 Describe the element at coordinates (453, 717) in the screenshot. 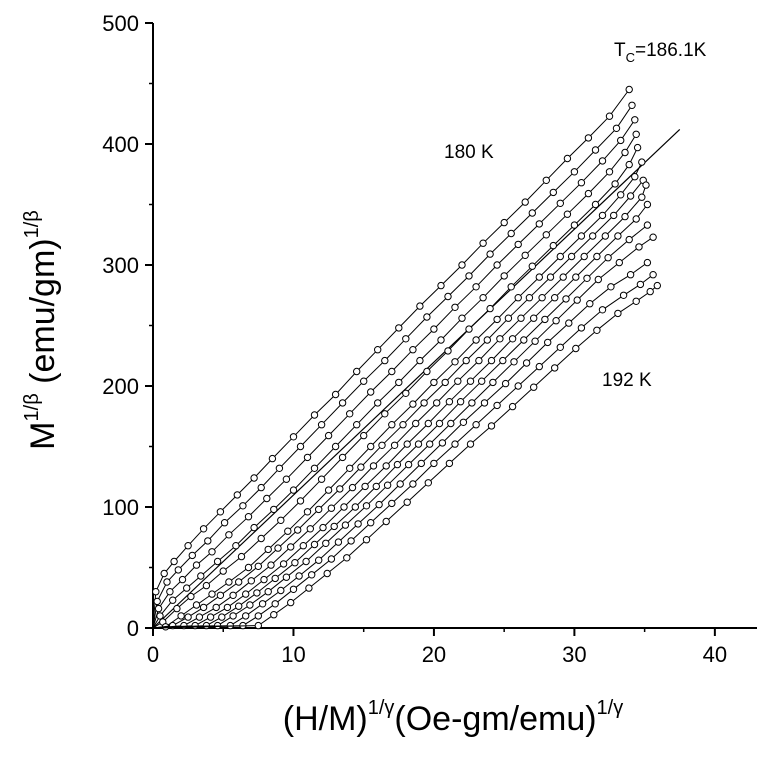

I see `x-axis-title: (H/M)1/γ(Oe-gm/emu)1/γ` at that location.